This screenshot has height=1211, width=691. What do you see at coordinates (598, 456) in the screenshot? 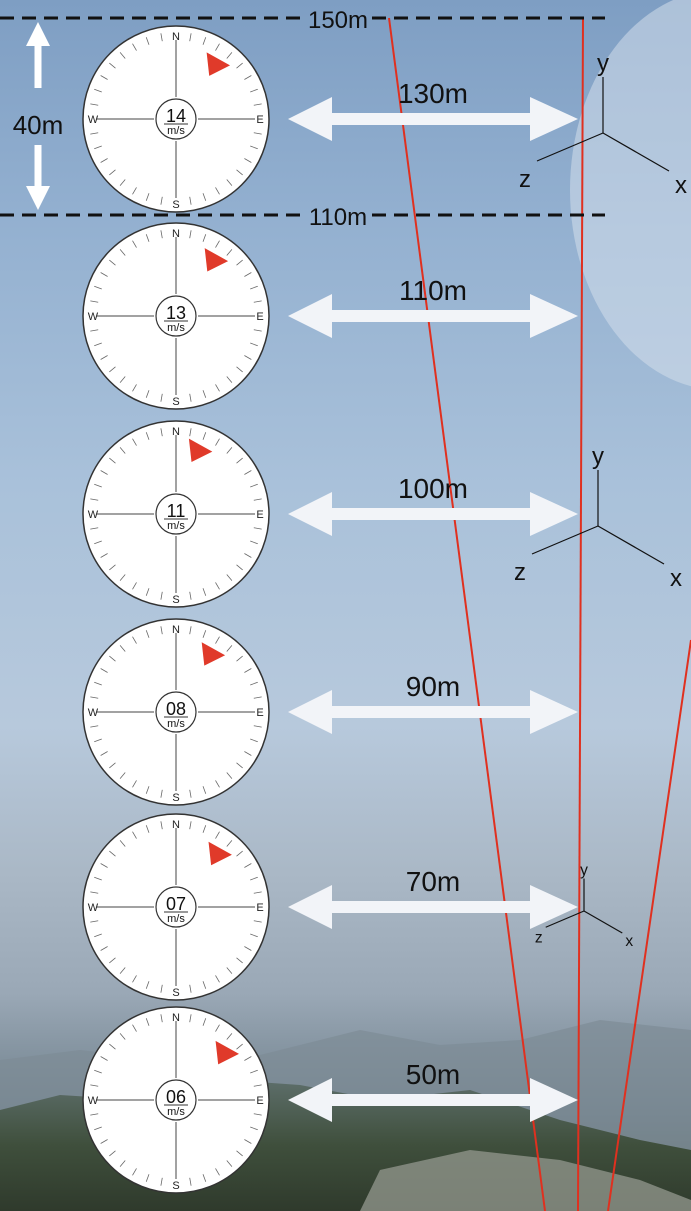
I see `y-axis-label: y` at bounding box center [598, 456].